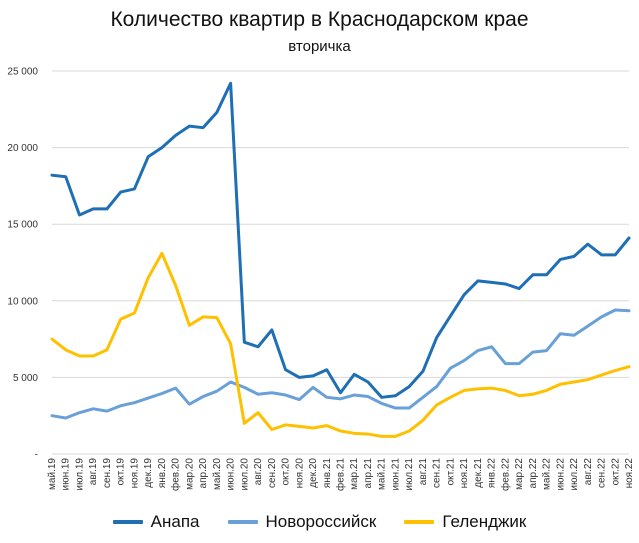 The image size is (639, 543). Describe the element at coordinates (615, 472) in the screenshot. I see `x-tick-label-41: окт.22` at that location.